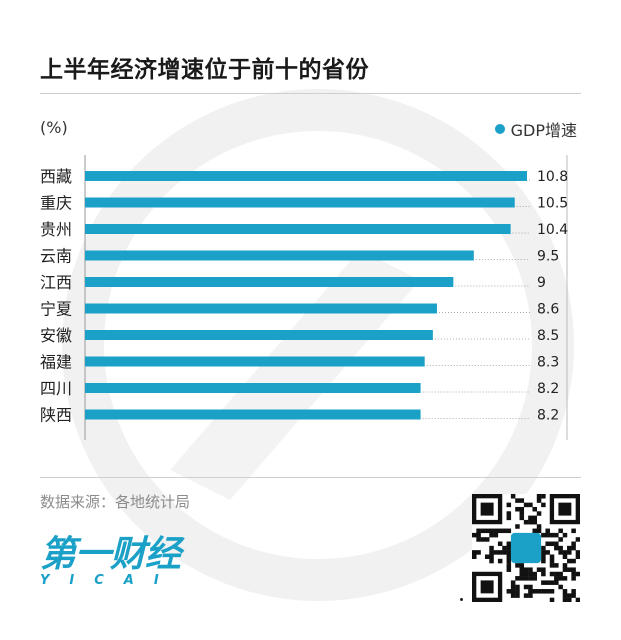 The width and height of the screenshot is (621, 640). I want to click on value-label: 8.3, so click(548, 363).